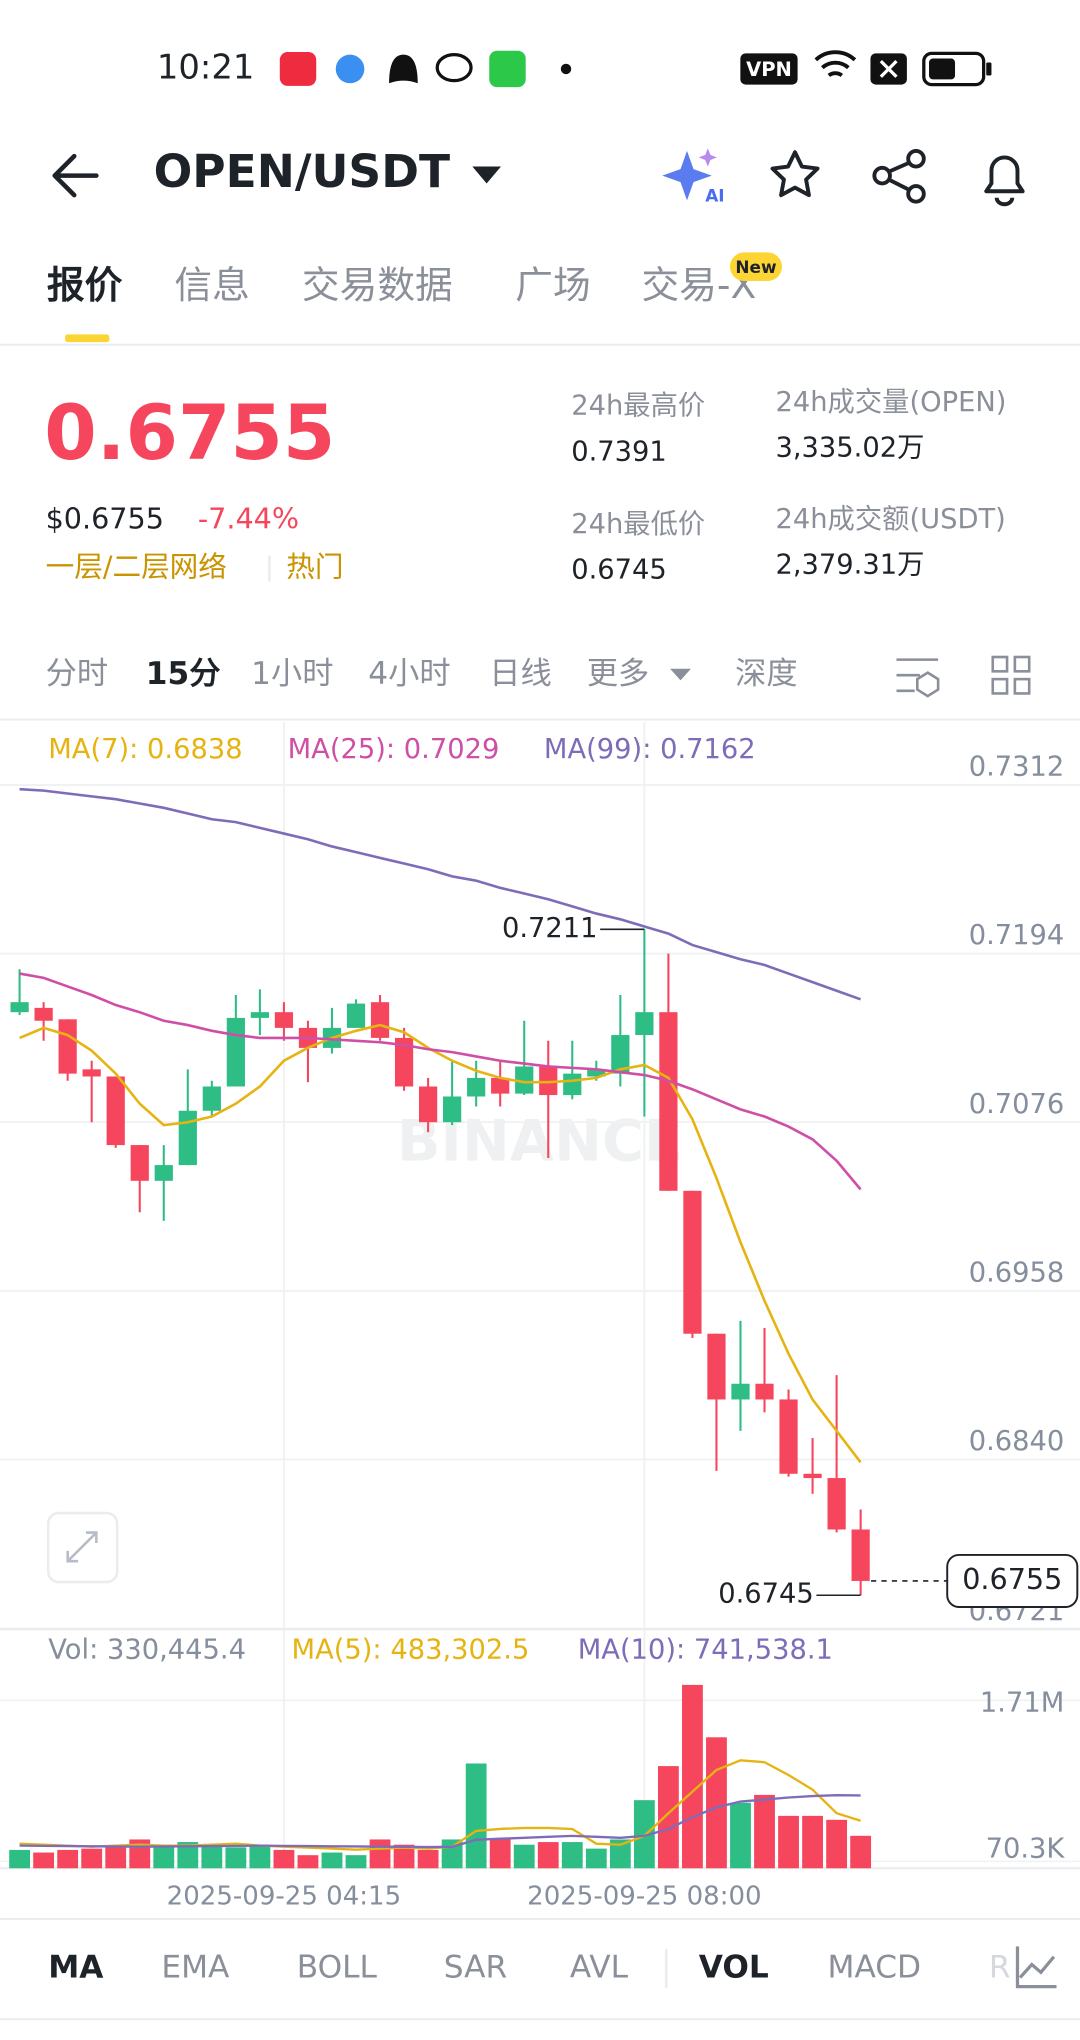 The width and height of the screenshot is (1080, 2040). Describe the element at coordinates (1017, 1104) in the screenshot. I see `y-tick-label: 0.7076` at that location.